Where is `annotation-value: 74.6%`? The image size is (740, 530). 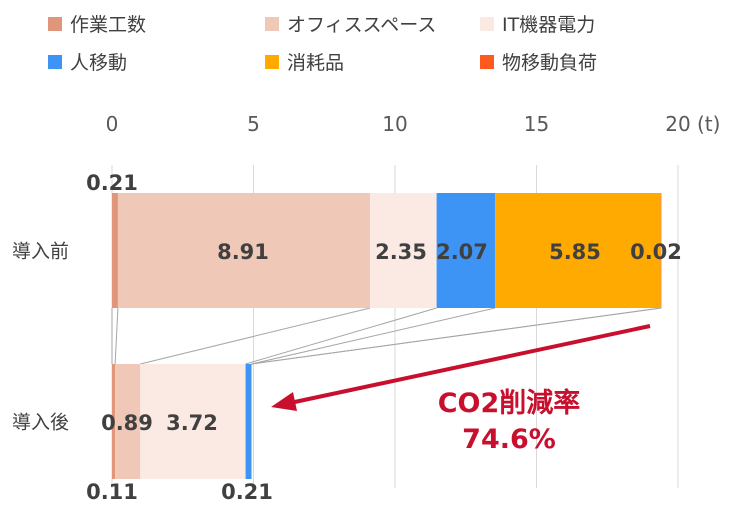
annotation-value: 74.6% is located at coordinates (509, 439).